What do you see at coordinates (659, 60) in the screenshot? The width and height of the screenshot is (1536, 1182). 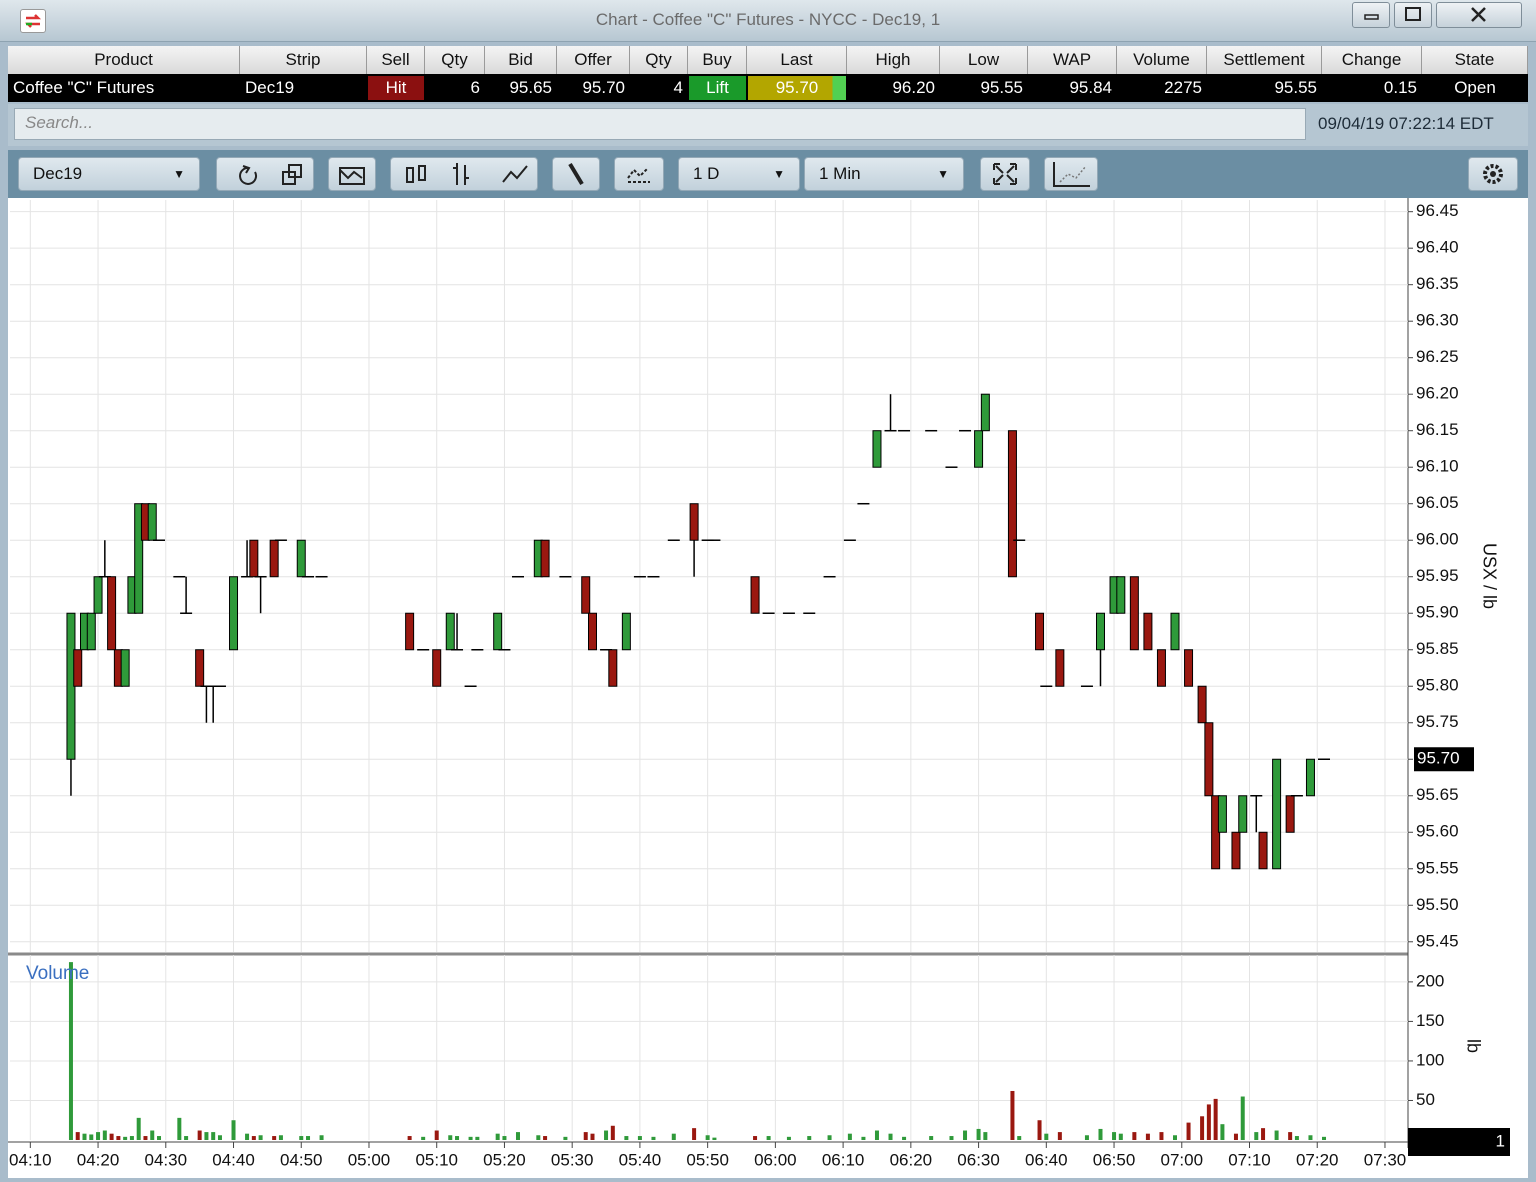 I see `column-header: Qty` at bounding box center [659, 60].